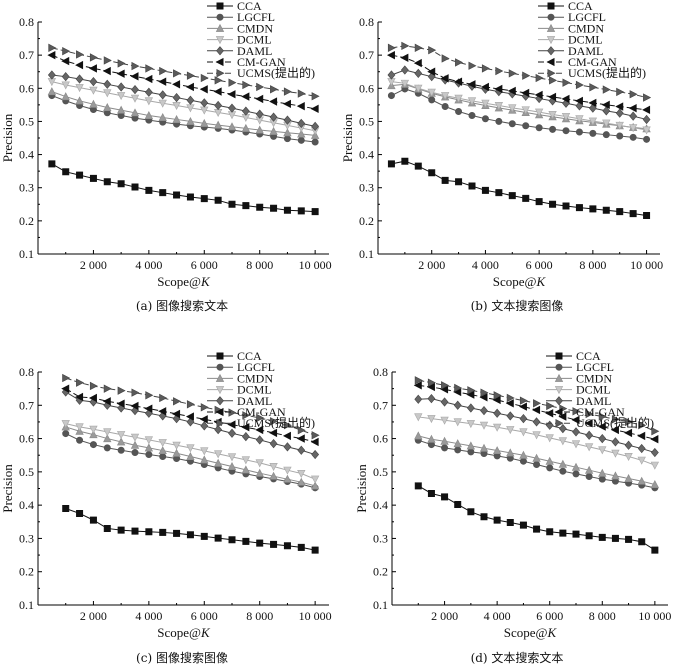 The height and width of the screenshot is (670, 679). Describe the element at coordinates (26, 538) in the screenshot. I see `y-tick-label: 0.3` at that location.